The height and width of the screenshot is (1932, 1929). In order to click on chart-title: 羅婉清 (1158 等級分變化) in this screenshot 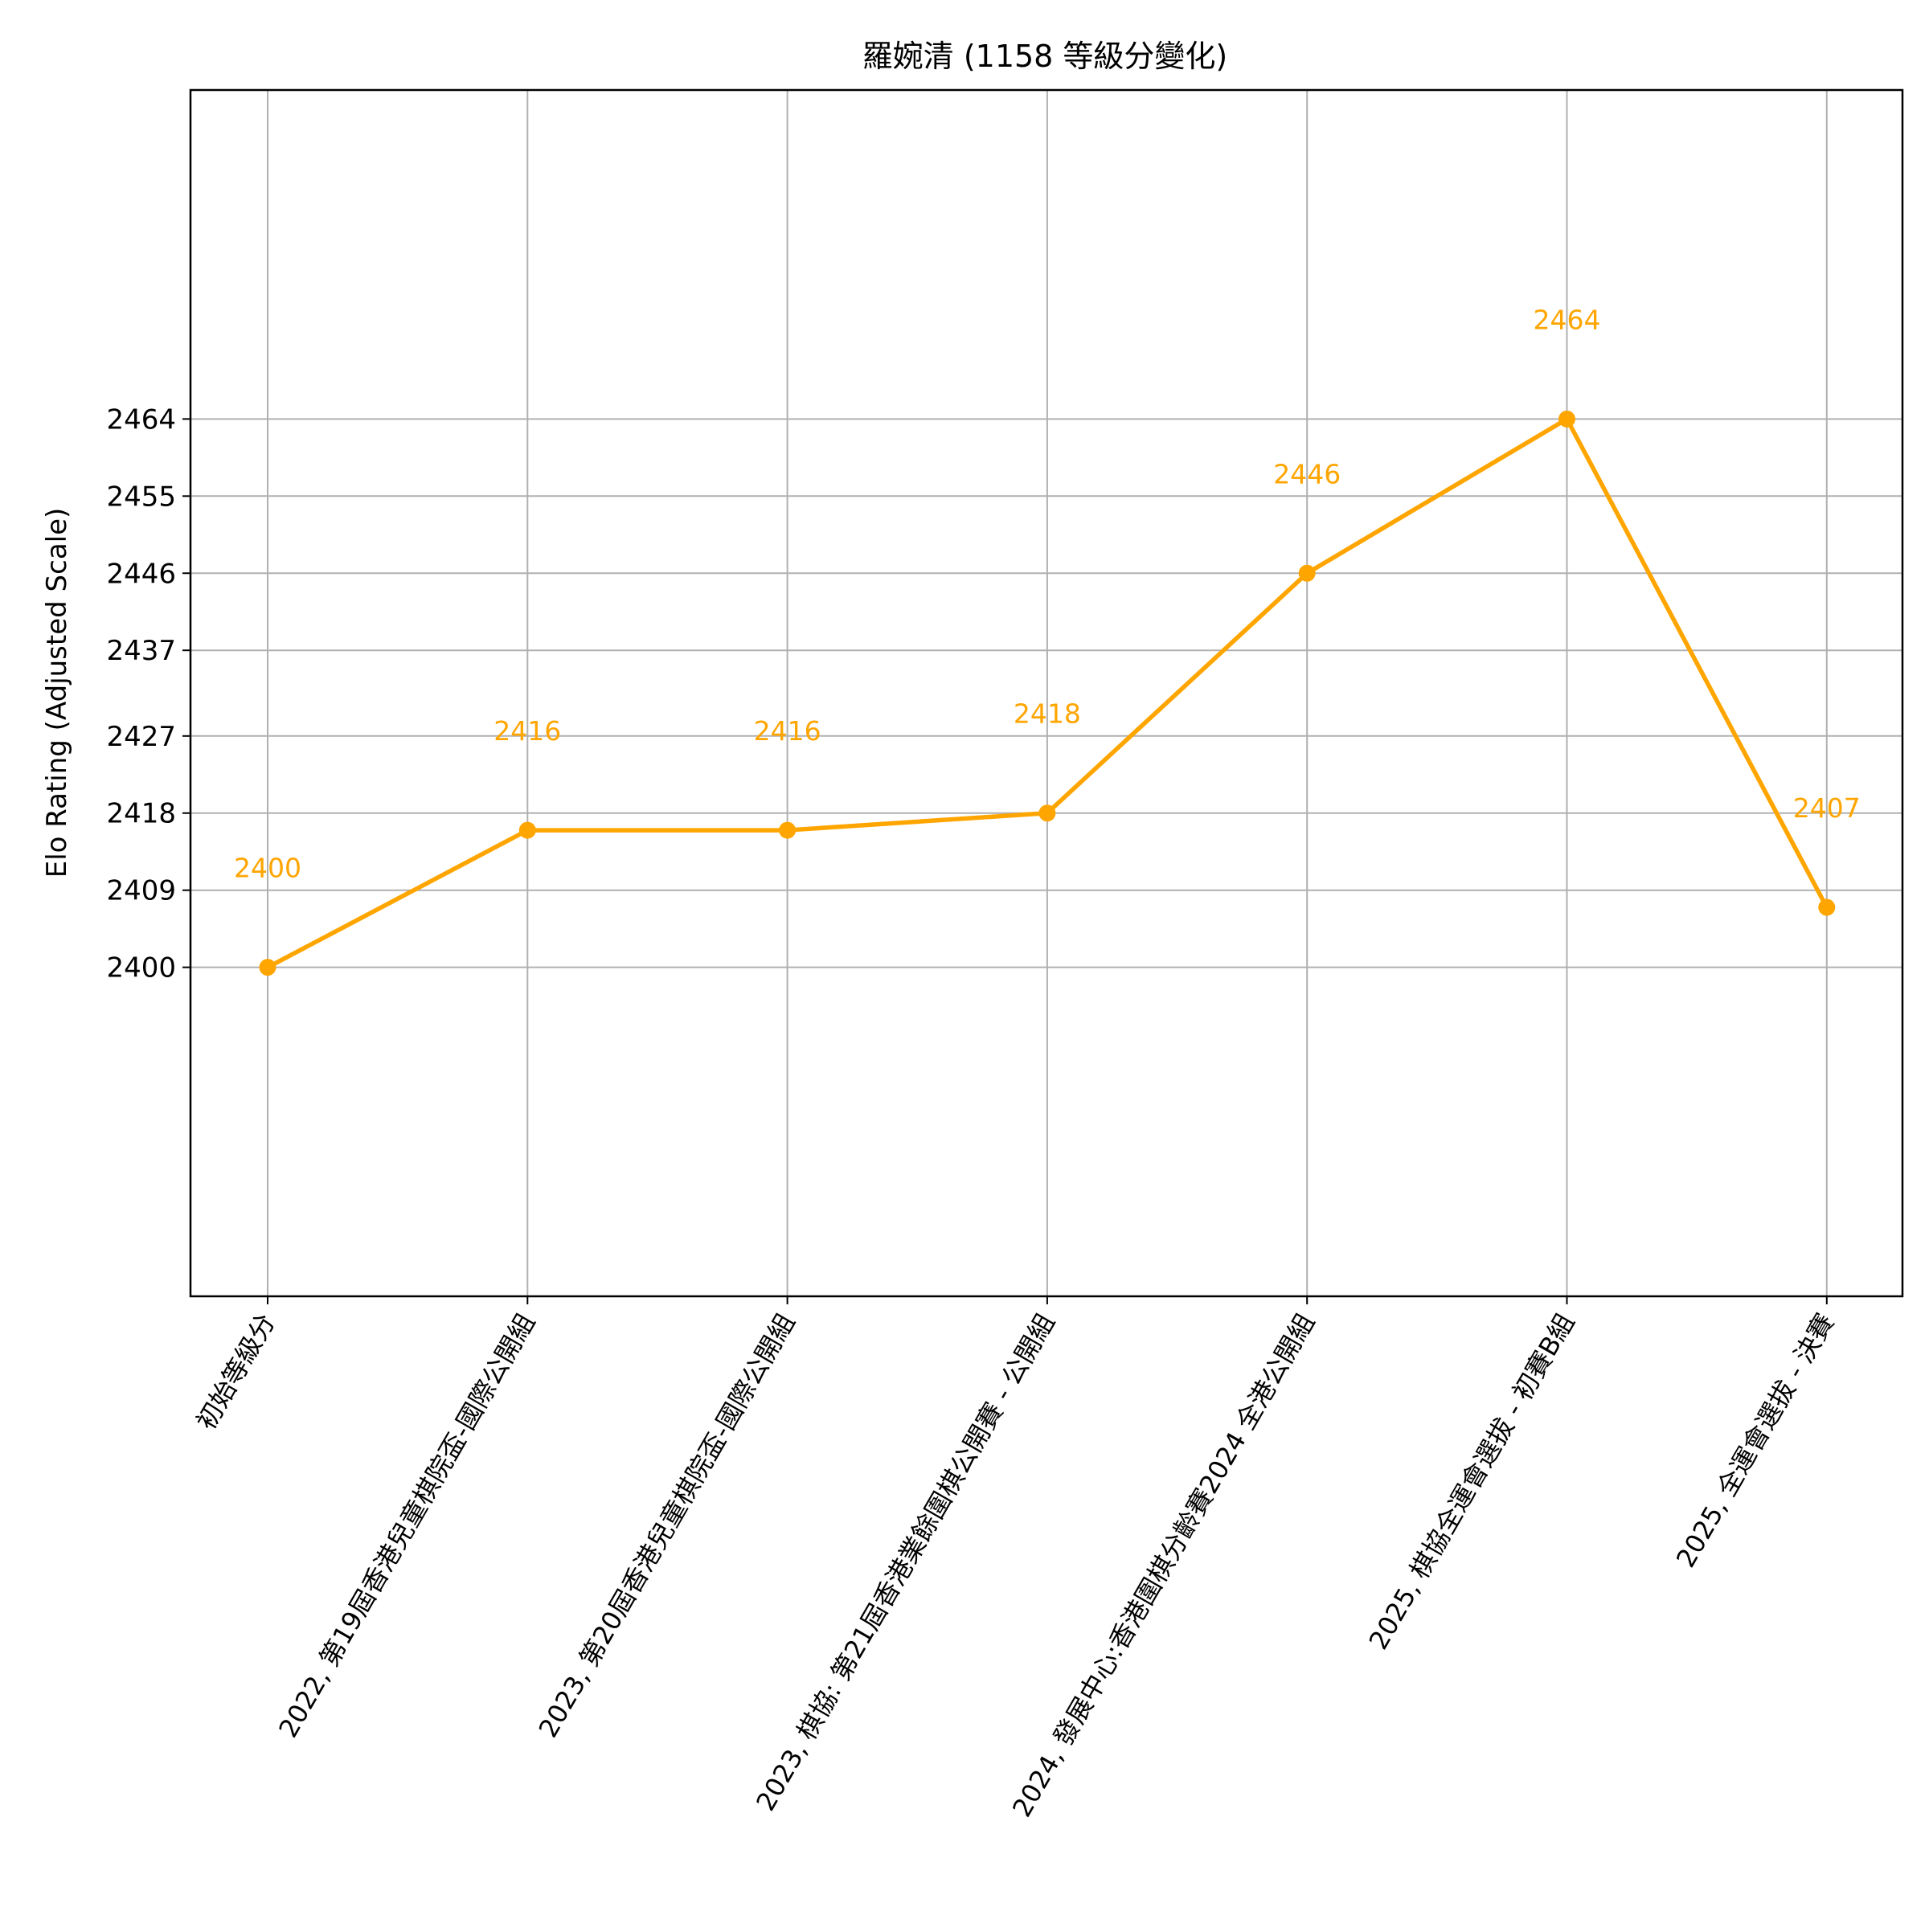, I will do `click(1045, 56)`.